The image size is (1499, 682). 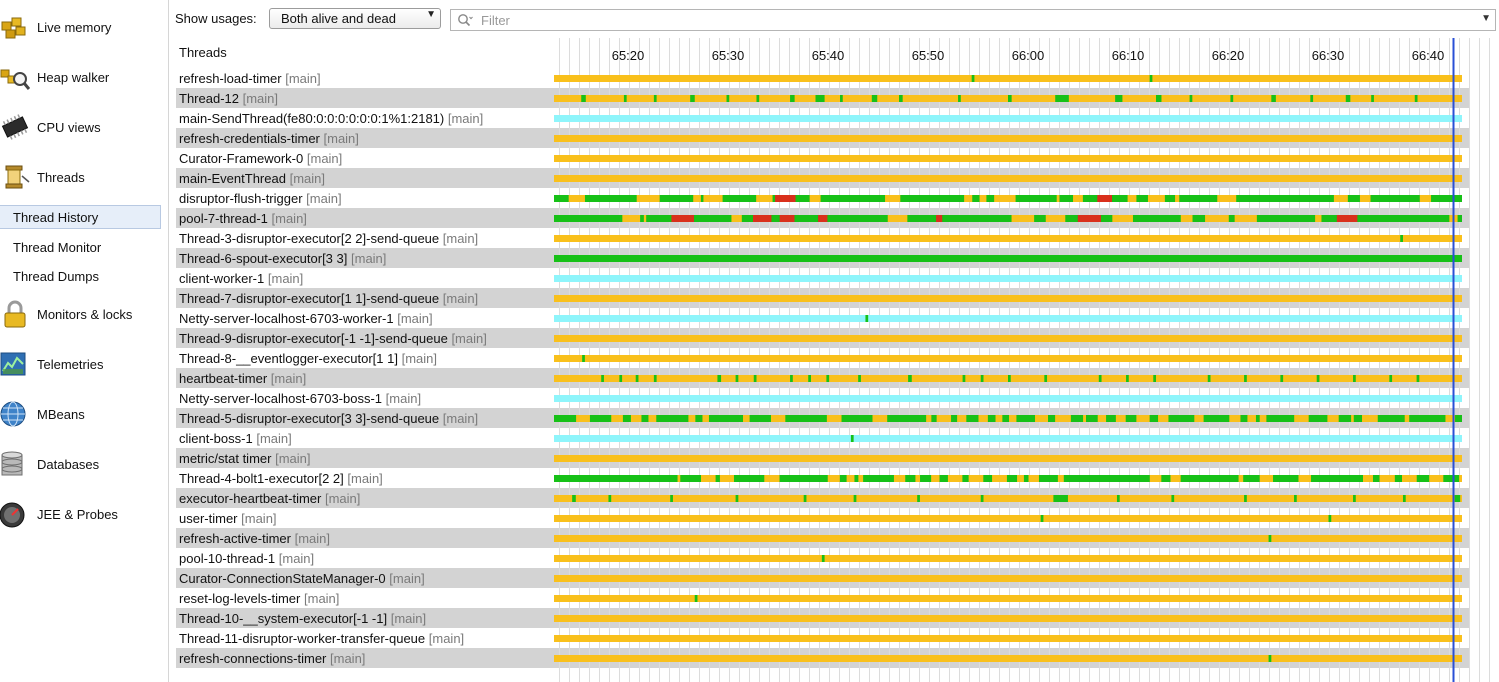 What do you see at coordinates (84, 178) in the screenshot?
I see `nav-threads: Threads` at bounding box center [84, 178].